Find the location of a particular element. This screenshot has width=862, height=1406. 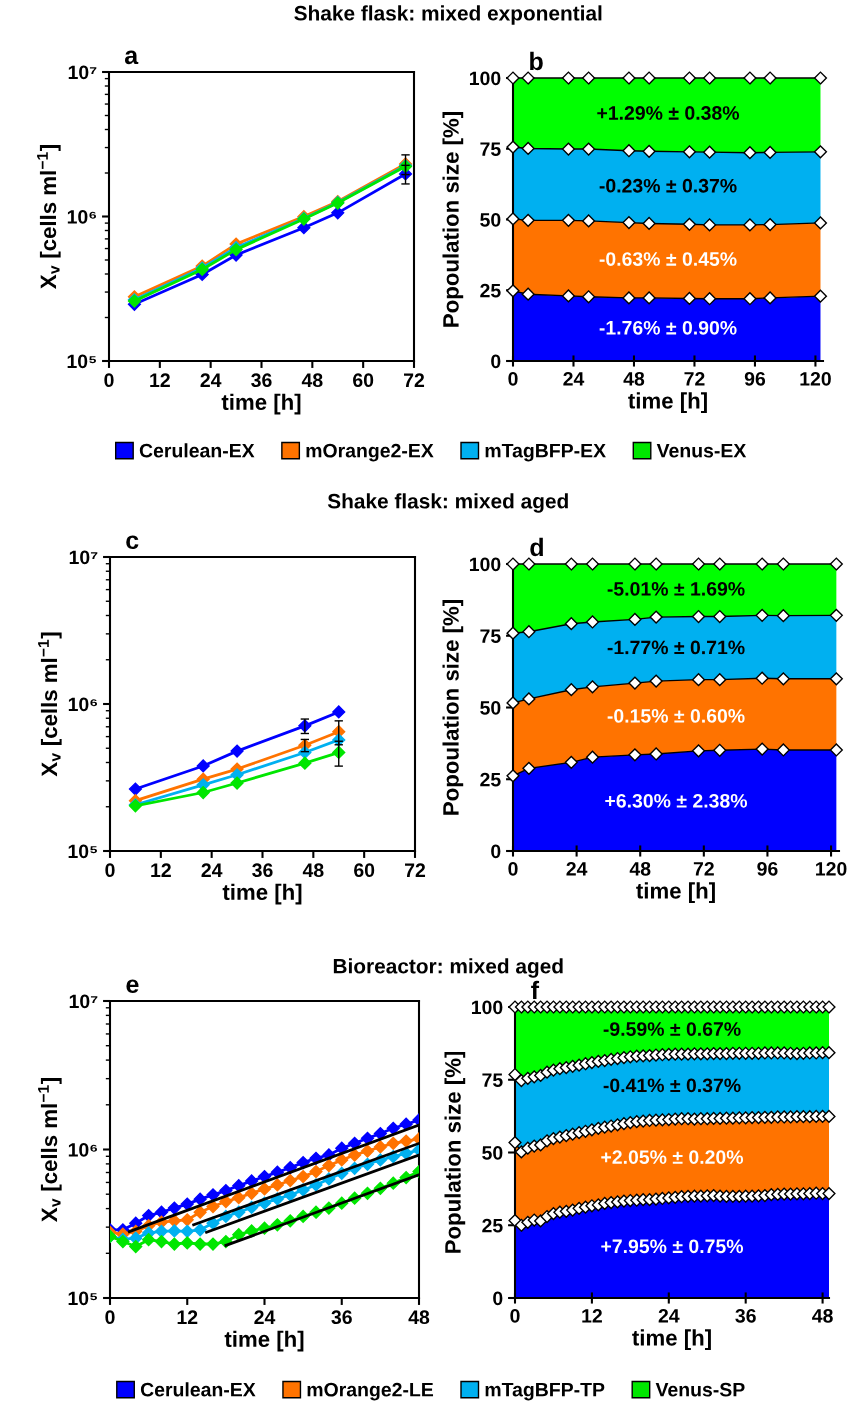

annotation: -1.77% ± 0.71% is located at coordinates (676, 647).